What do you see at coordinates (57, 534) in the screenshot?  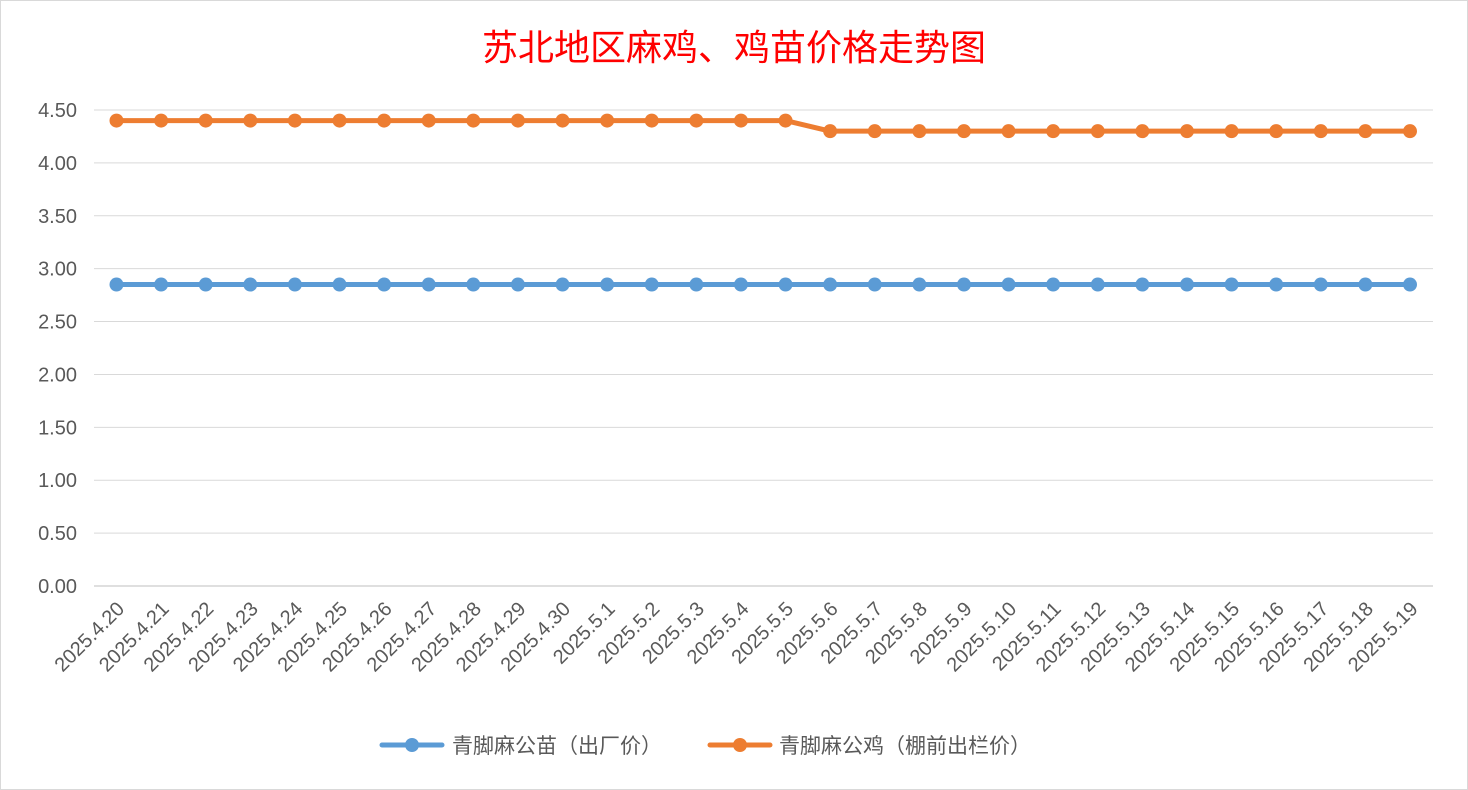 I see `y-tick-label: 0.50` at bounding box center [57, 534].